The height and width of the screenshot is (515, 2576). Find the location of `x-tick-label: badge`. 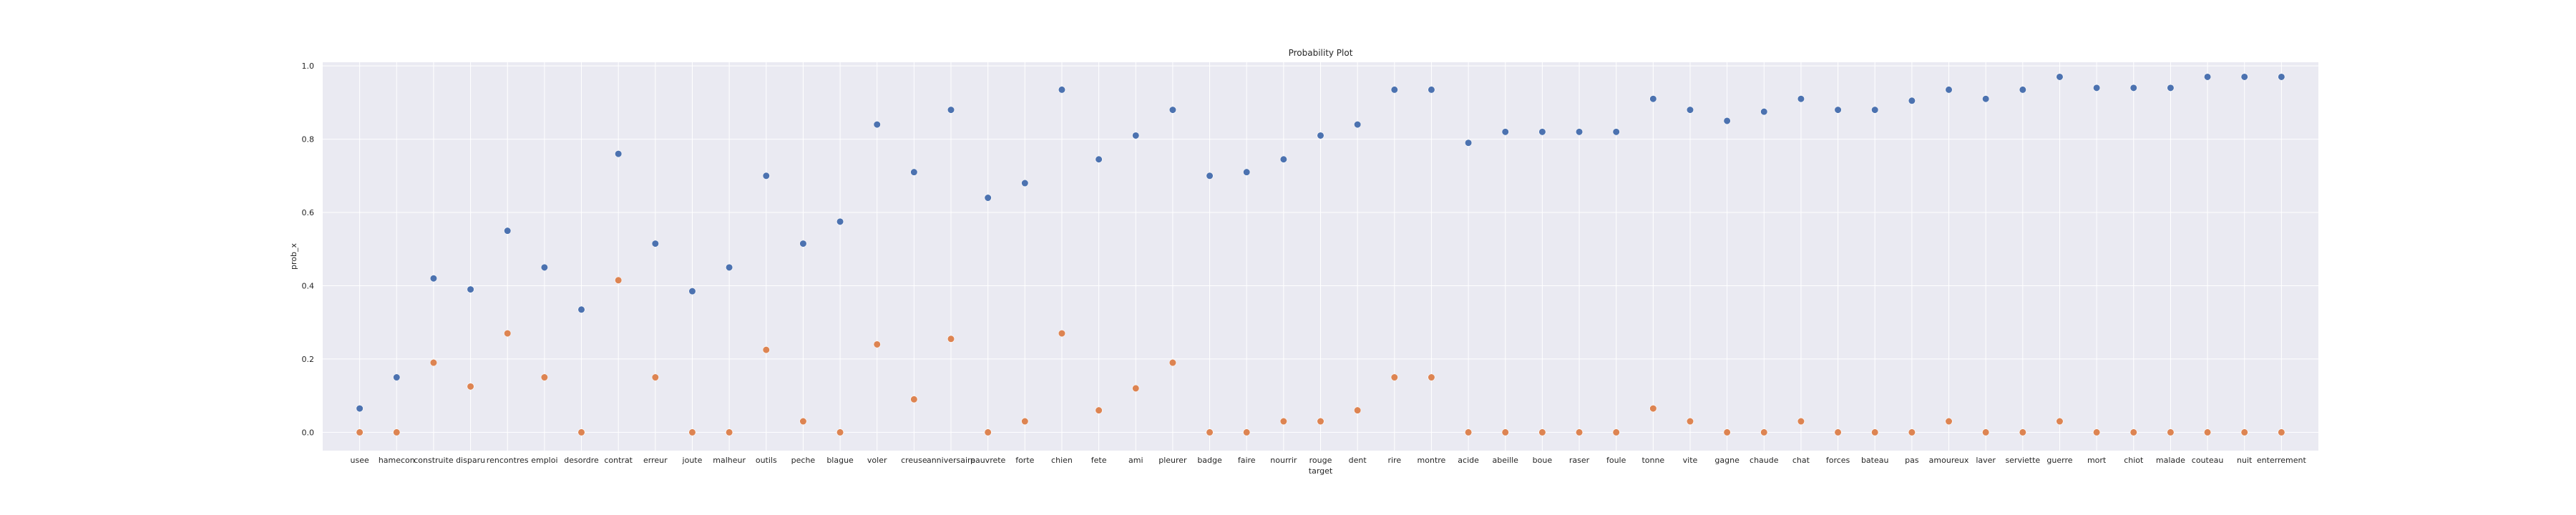

x-tick-label: badge is located at coordinates (1209, 460).